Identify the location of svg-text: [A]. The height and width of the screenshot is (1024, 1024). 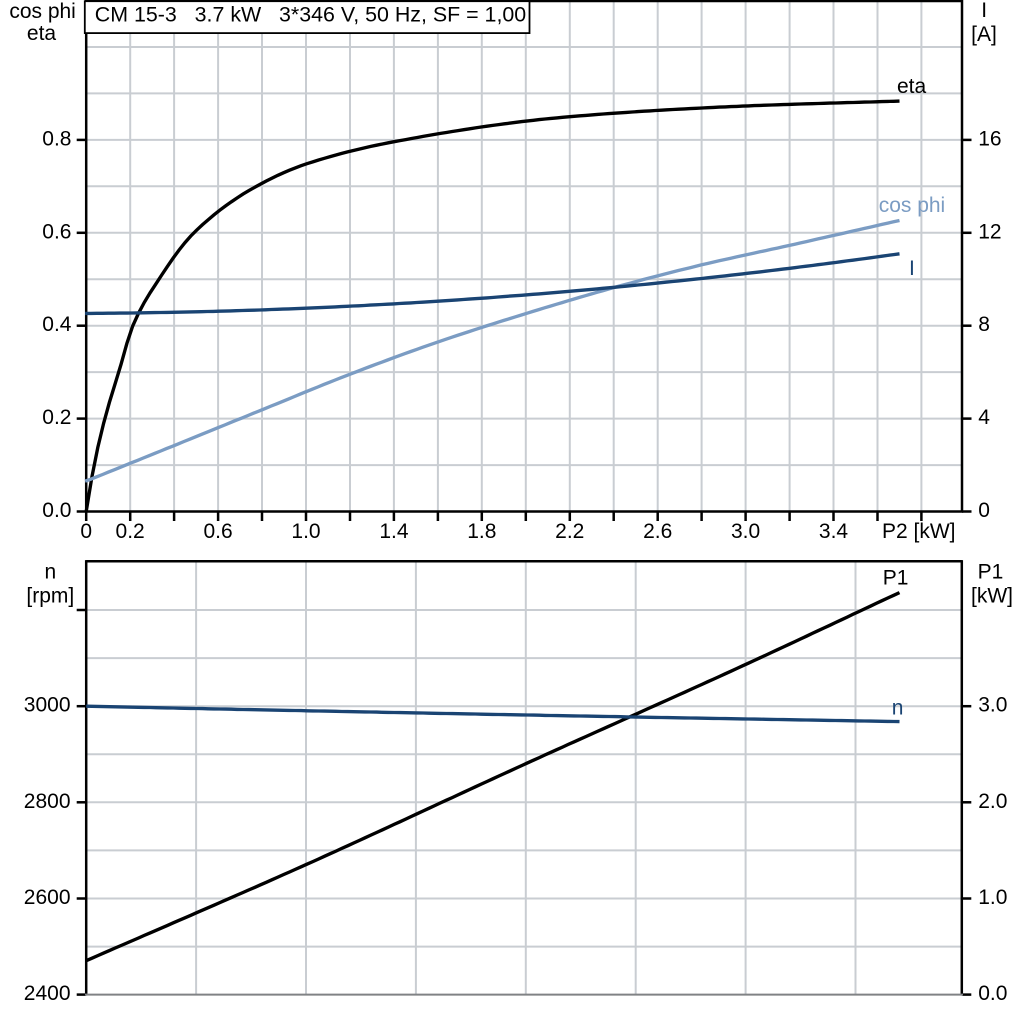
(984, 34).